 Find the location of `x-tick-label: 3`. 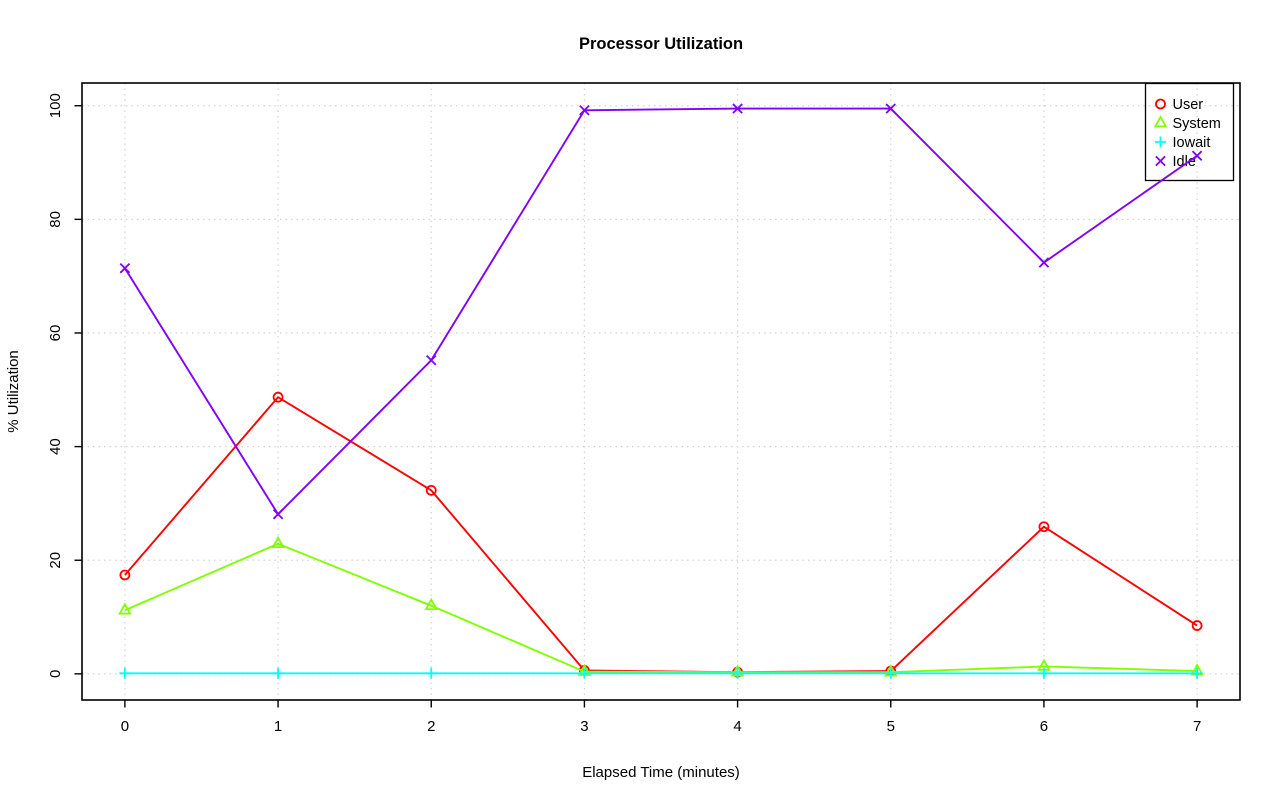

x-tick-label: 3 is located at coordinates (584, 726).